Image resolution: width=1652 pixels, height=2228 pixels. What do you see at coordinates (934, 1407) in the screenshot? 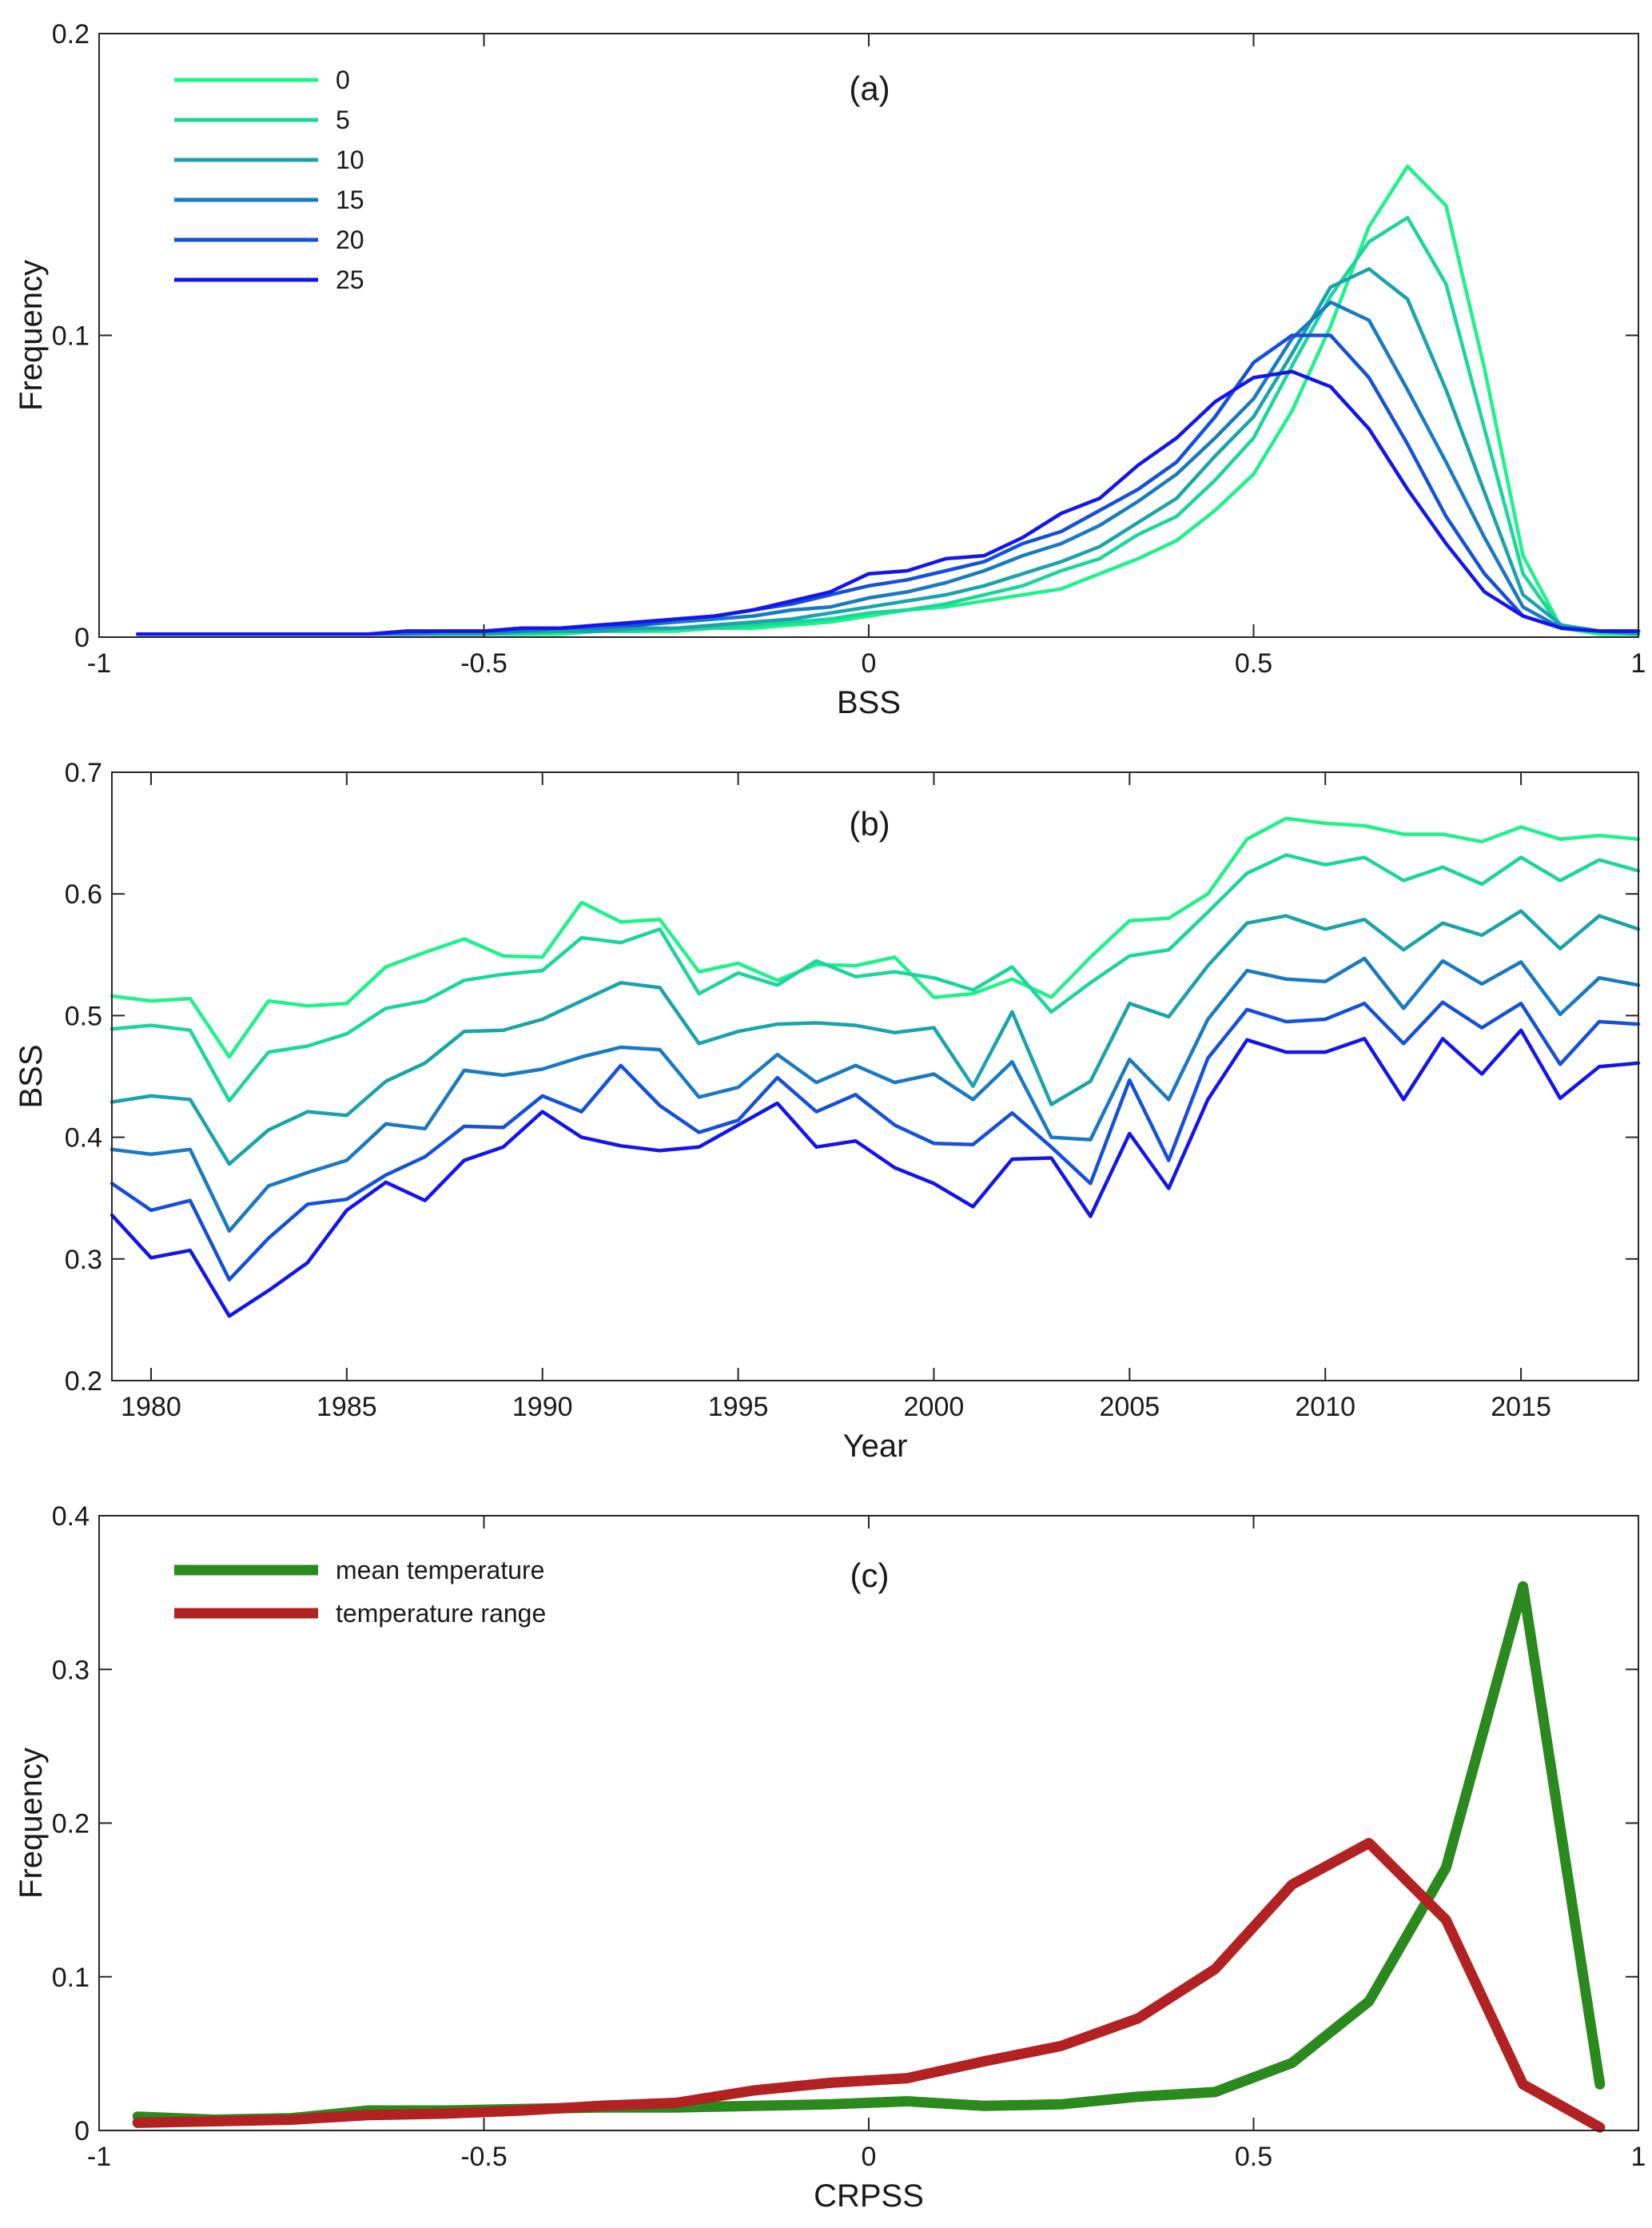
I see `x-tick-label: 2000` at bounding box center [934, 1407].